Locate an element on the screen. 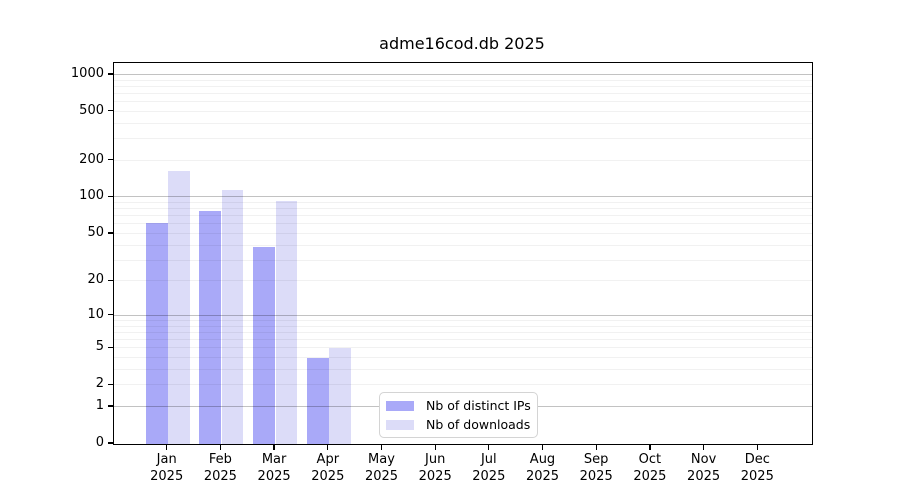 The image size is (900, 500). x-tick-label-may: May 2025 is located at coordinates (382, 468).